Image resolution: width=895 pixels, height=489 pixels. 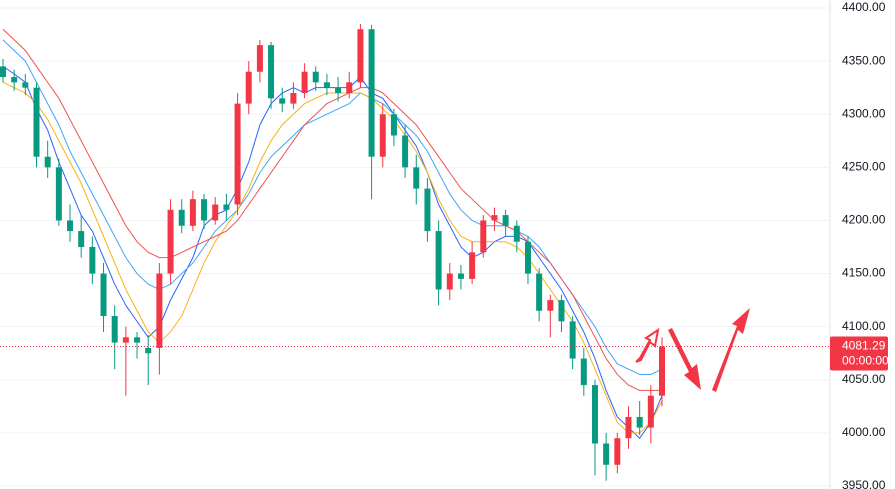 What do you see at coordinates (864, 483) in the screenshot?
I see `y-tick-label: 3950.00` at bounding box center [864, 483].